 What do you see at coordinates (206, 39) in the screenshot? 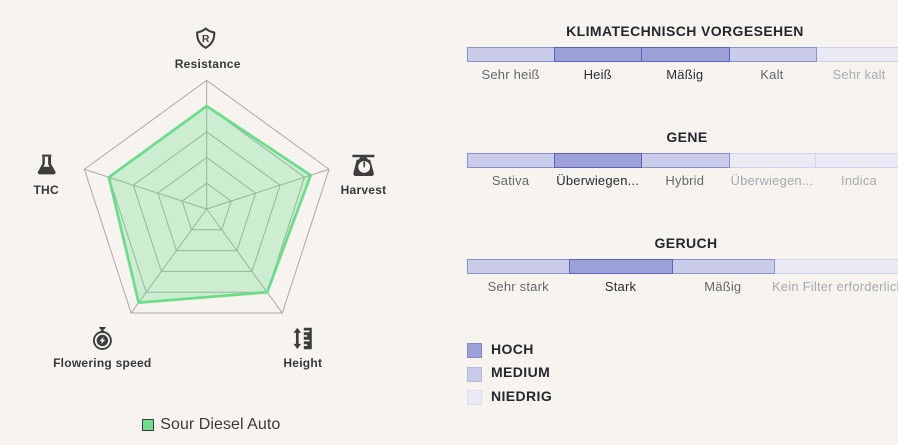
I see `svg-text: R` at bounding box center [206, 39].